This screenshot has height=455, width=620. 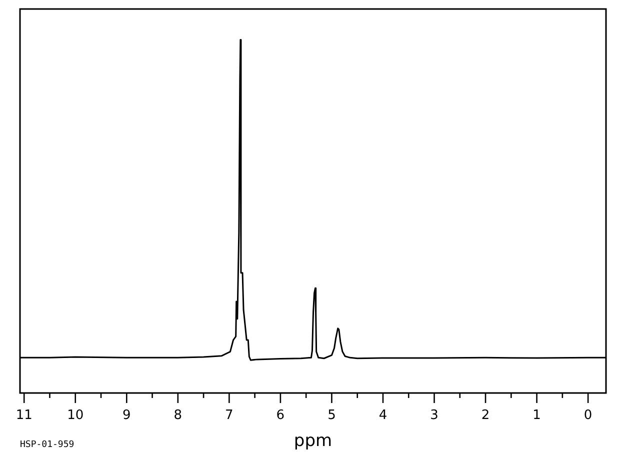 I want to click on text: HSP-01-959, so click(x=47, y=445).